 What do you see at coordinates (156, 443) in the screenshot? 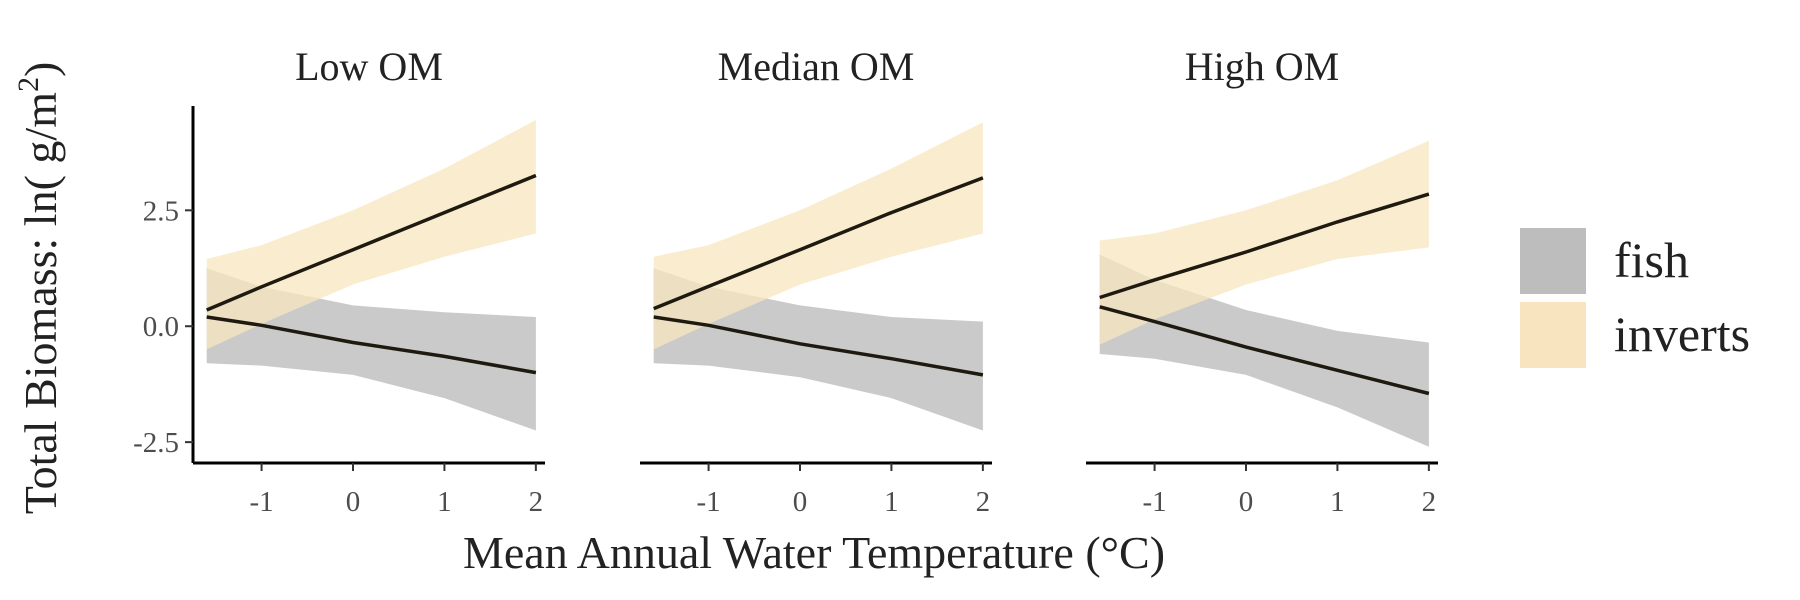
I see `y-tick-label: -2.5` at bounding box center [156, 443].